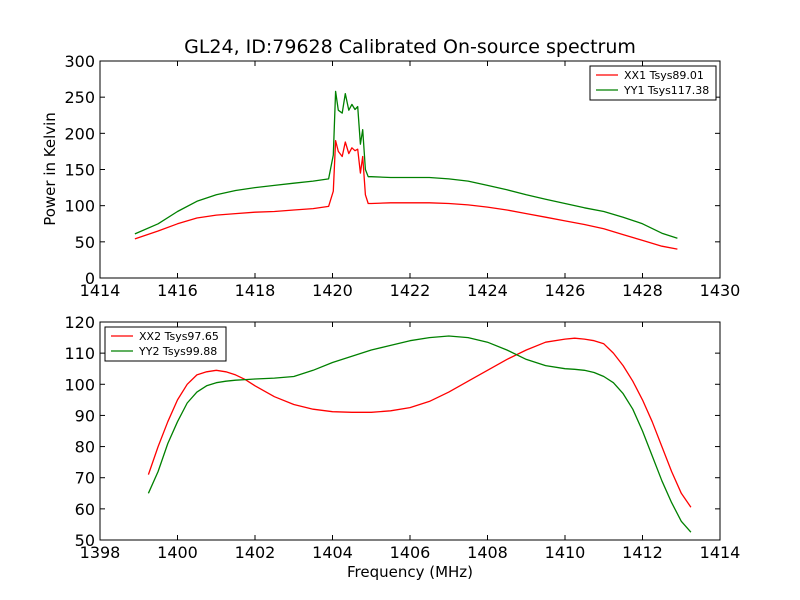 The height and width of the screenshot is (600, 800). I want to click on legend-label: YY2 Tsys99.88, so click(177, 351).